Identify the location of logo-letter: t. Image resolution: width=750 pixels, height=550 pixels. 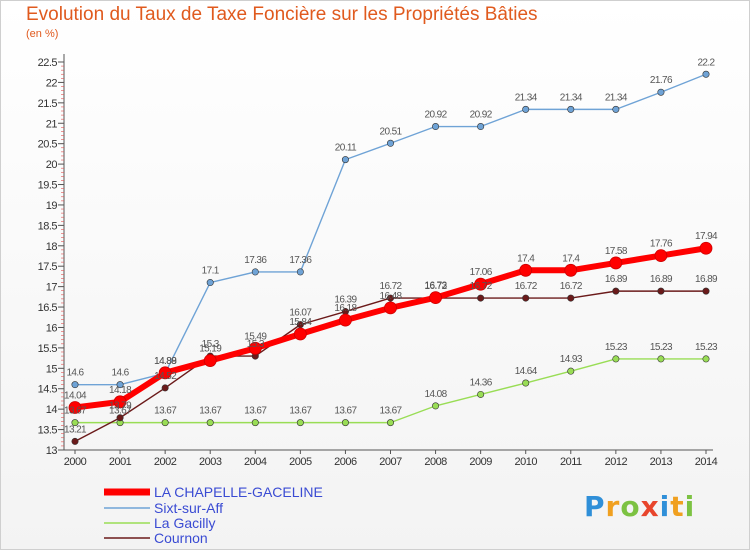
(677, 506).